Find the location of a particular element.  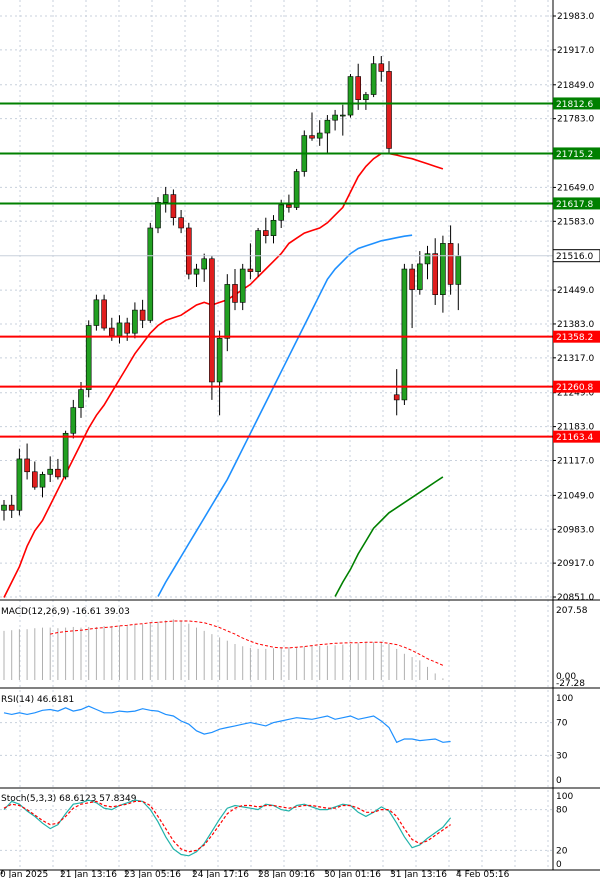

moving-average-line is located at coordinates (389, 536).